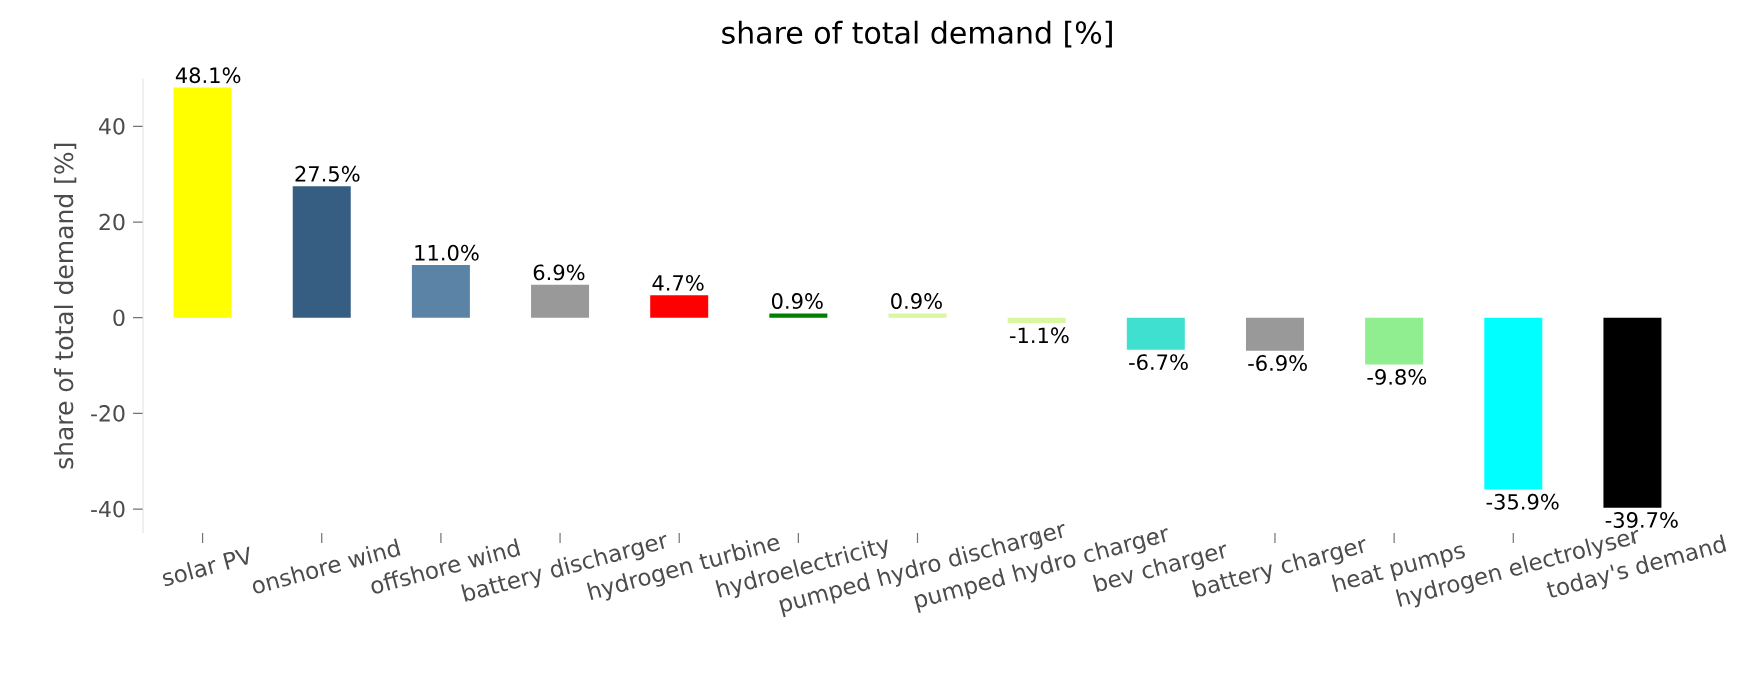 The image size is (1764, 689). I want to click on data-label: 4.7%, so click(678, 282).